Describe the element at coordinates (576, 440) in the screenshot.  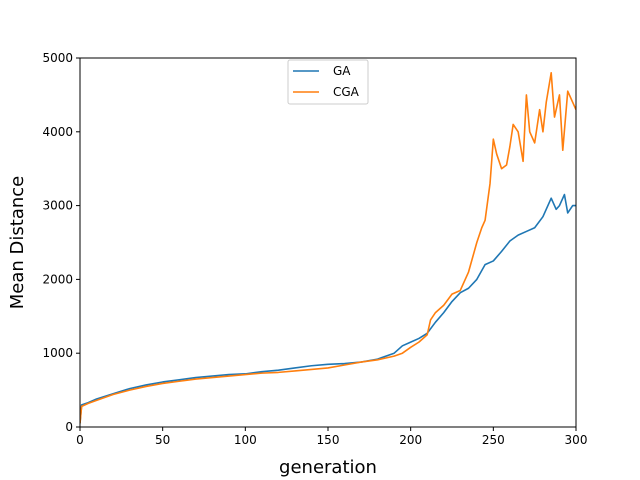
I see `x-tick-label: 300` at that location.